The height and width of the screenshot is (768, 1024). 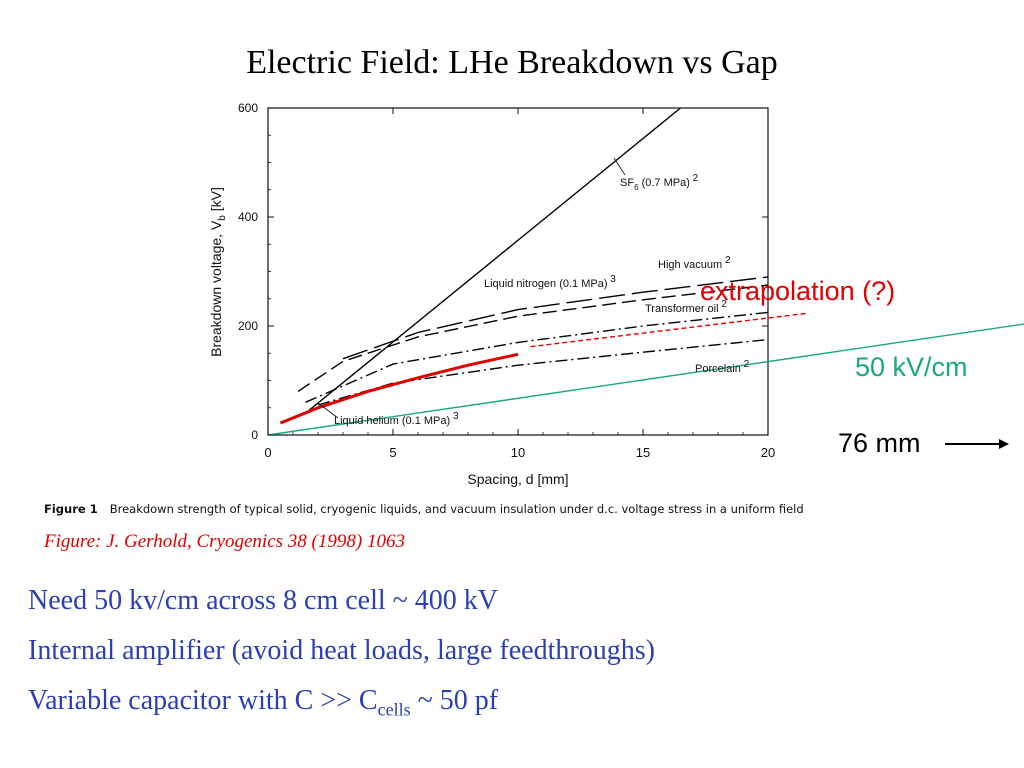 I want to click on field-50kv-annotation: 50 kV/cm, so click(x=911, y=367).